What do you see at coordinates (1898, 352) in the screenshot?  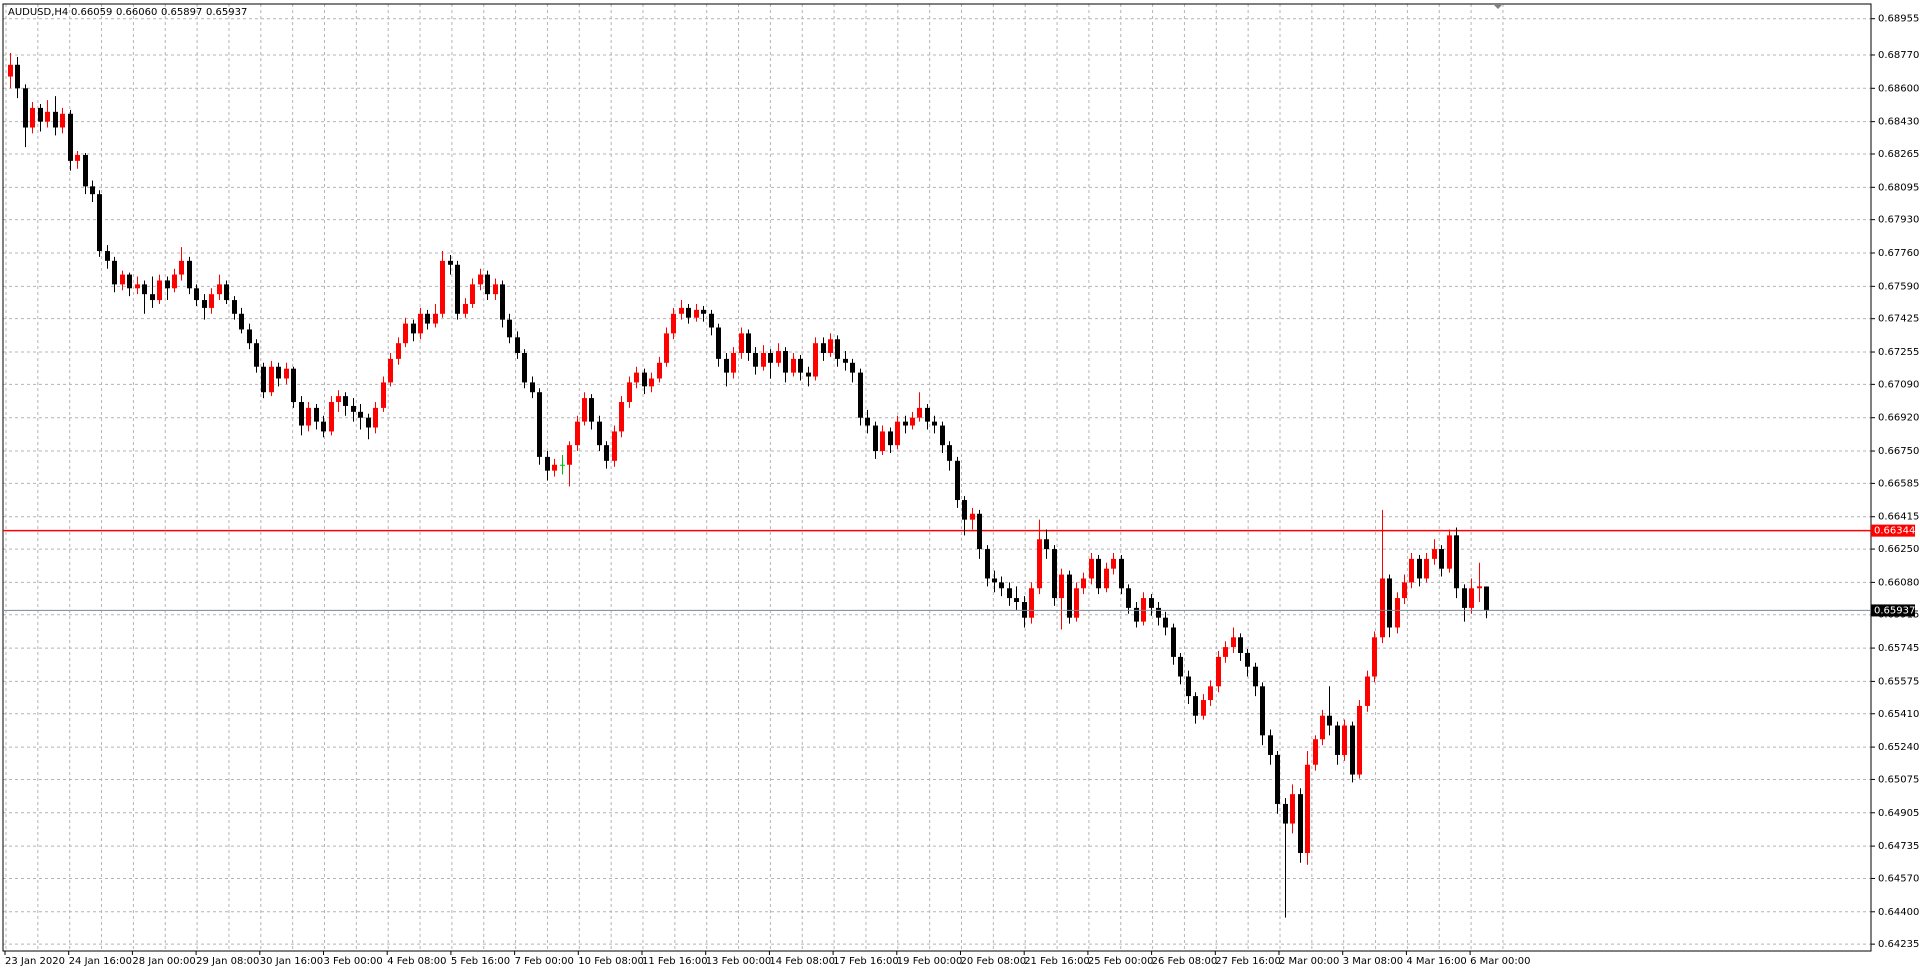 I see `y-tick-label: 0.67255` at bounding box center [1898, 352].